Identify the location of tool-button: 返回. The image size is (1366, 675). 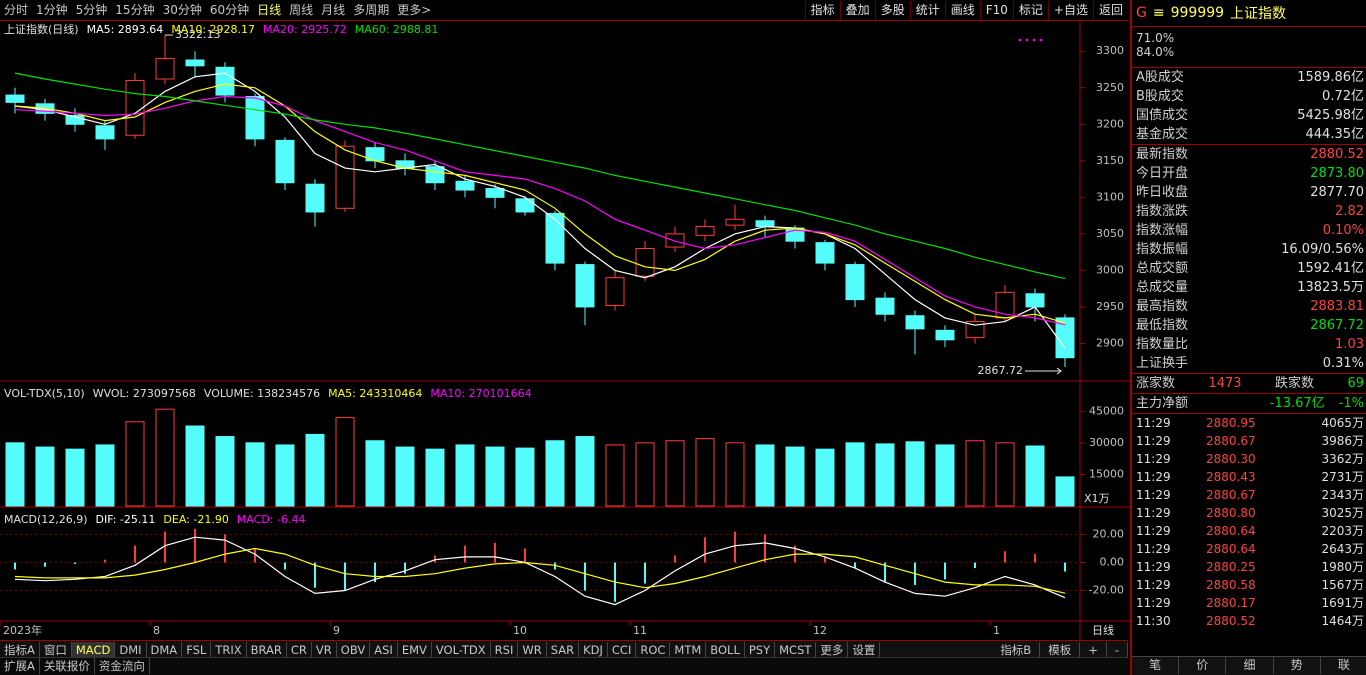
(1110, 10).